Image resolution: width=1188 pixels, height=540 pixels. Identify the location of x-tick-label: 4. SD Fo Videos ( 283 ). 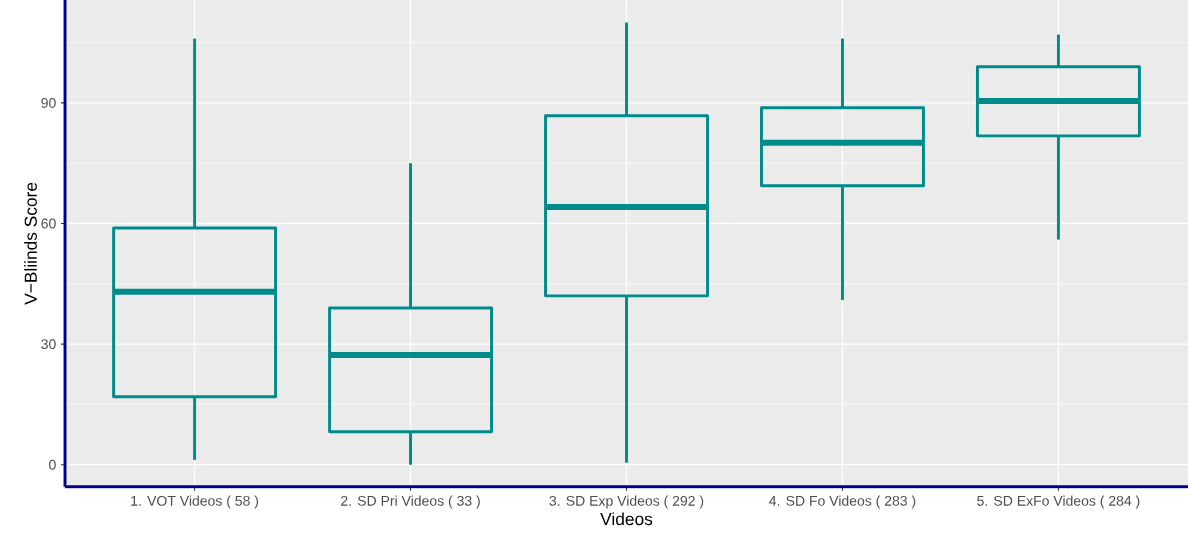
(842, 502).